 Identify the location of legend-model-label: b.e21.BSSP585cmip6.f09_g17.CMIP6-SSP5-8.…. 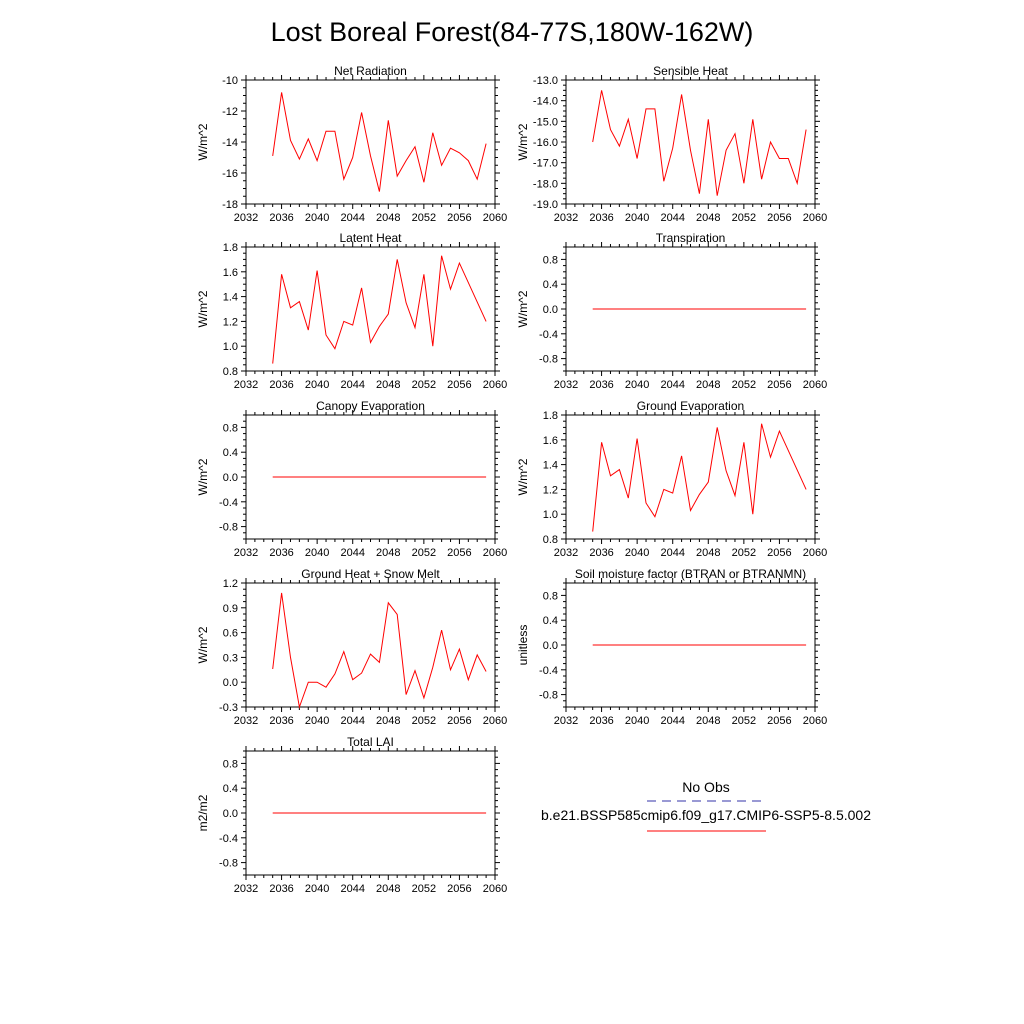
(706, 815).